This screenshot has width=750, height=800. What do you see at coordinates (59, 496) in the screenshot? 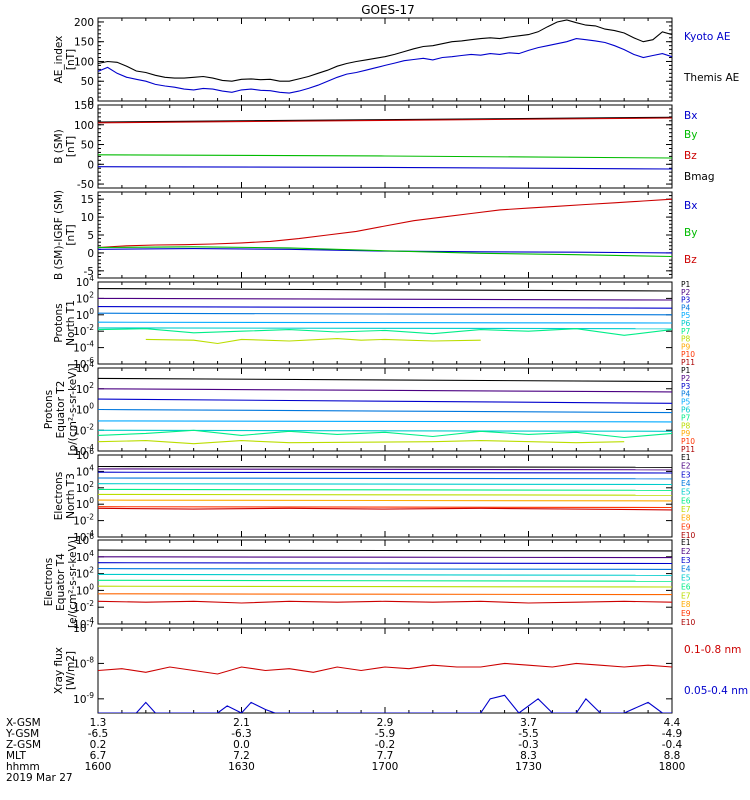
I see `y-axis-label: Electrons` at bounding box center [59, 496].